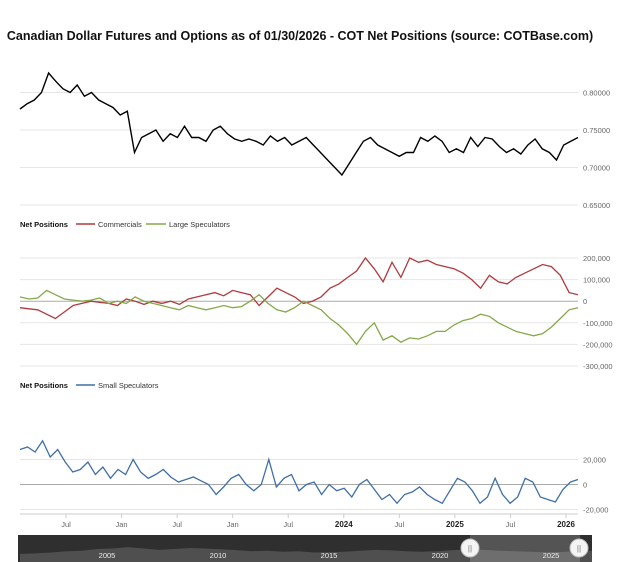 The image size is (625, 562). I want to click on navigator-left-handle-knob, so click(470, 548).